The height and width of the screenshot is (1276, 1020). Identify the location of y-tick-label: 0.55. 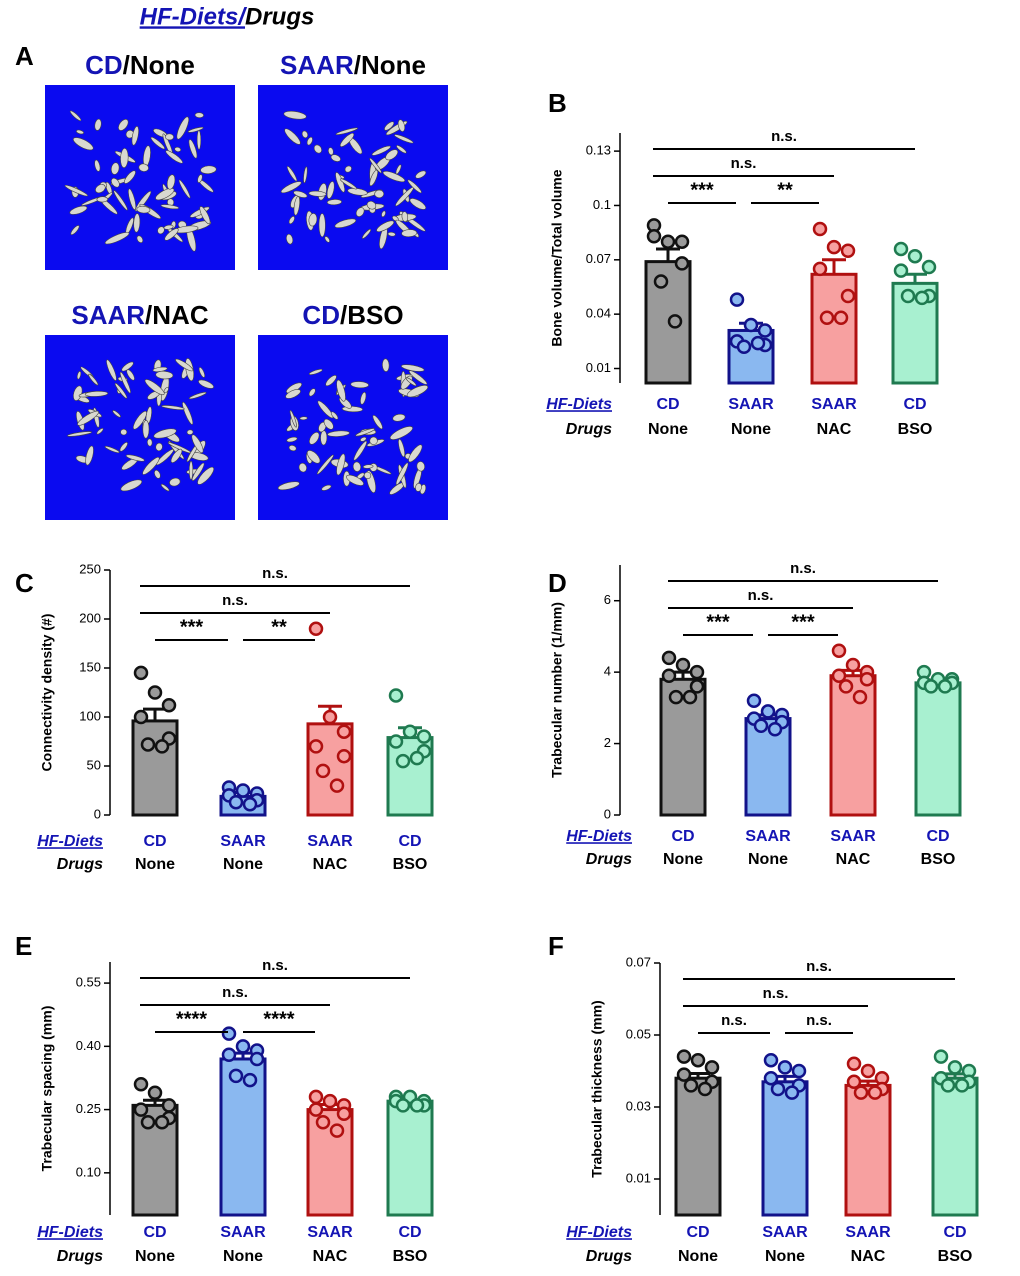
(88, 982).